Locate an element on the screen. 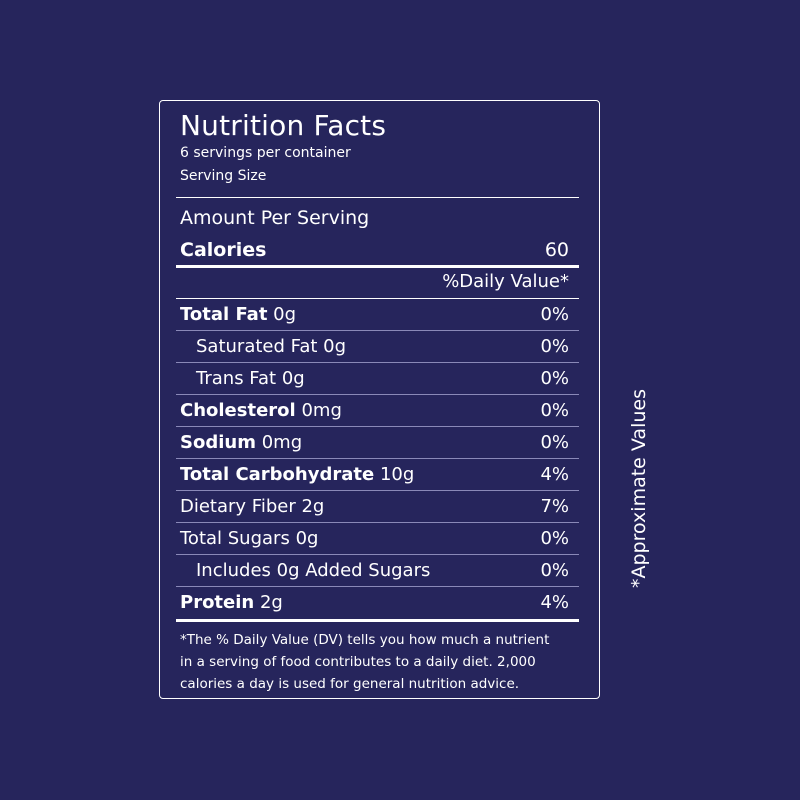  nutrient-row: Includes 0g Added Sugars 0% is located at coordinates (374, 571).